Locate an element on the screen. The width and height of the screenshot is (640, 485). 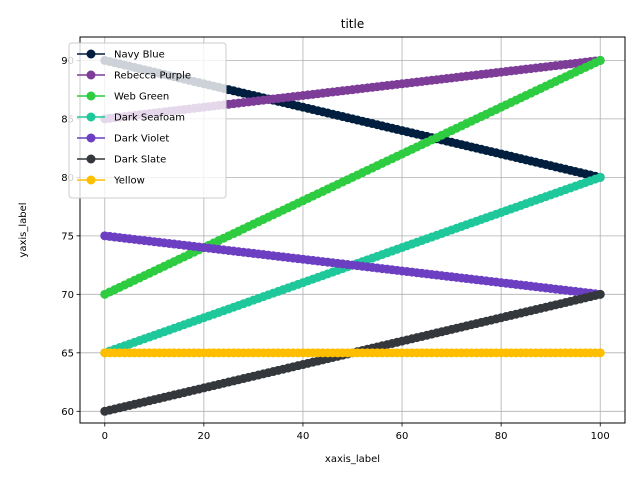
legend-entry: Web Green is located at coordinates (123, 97).